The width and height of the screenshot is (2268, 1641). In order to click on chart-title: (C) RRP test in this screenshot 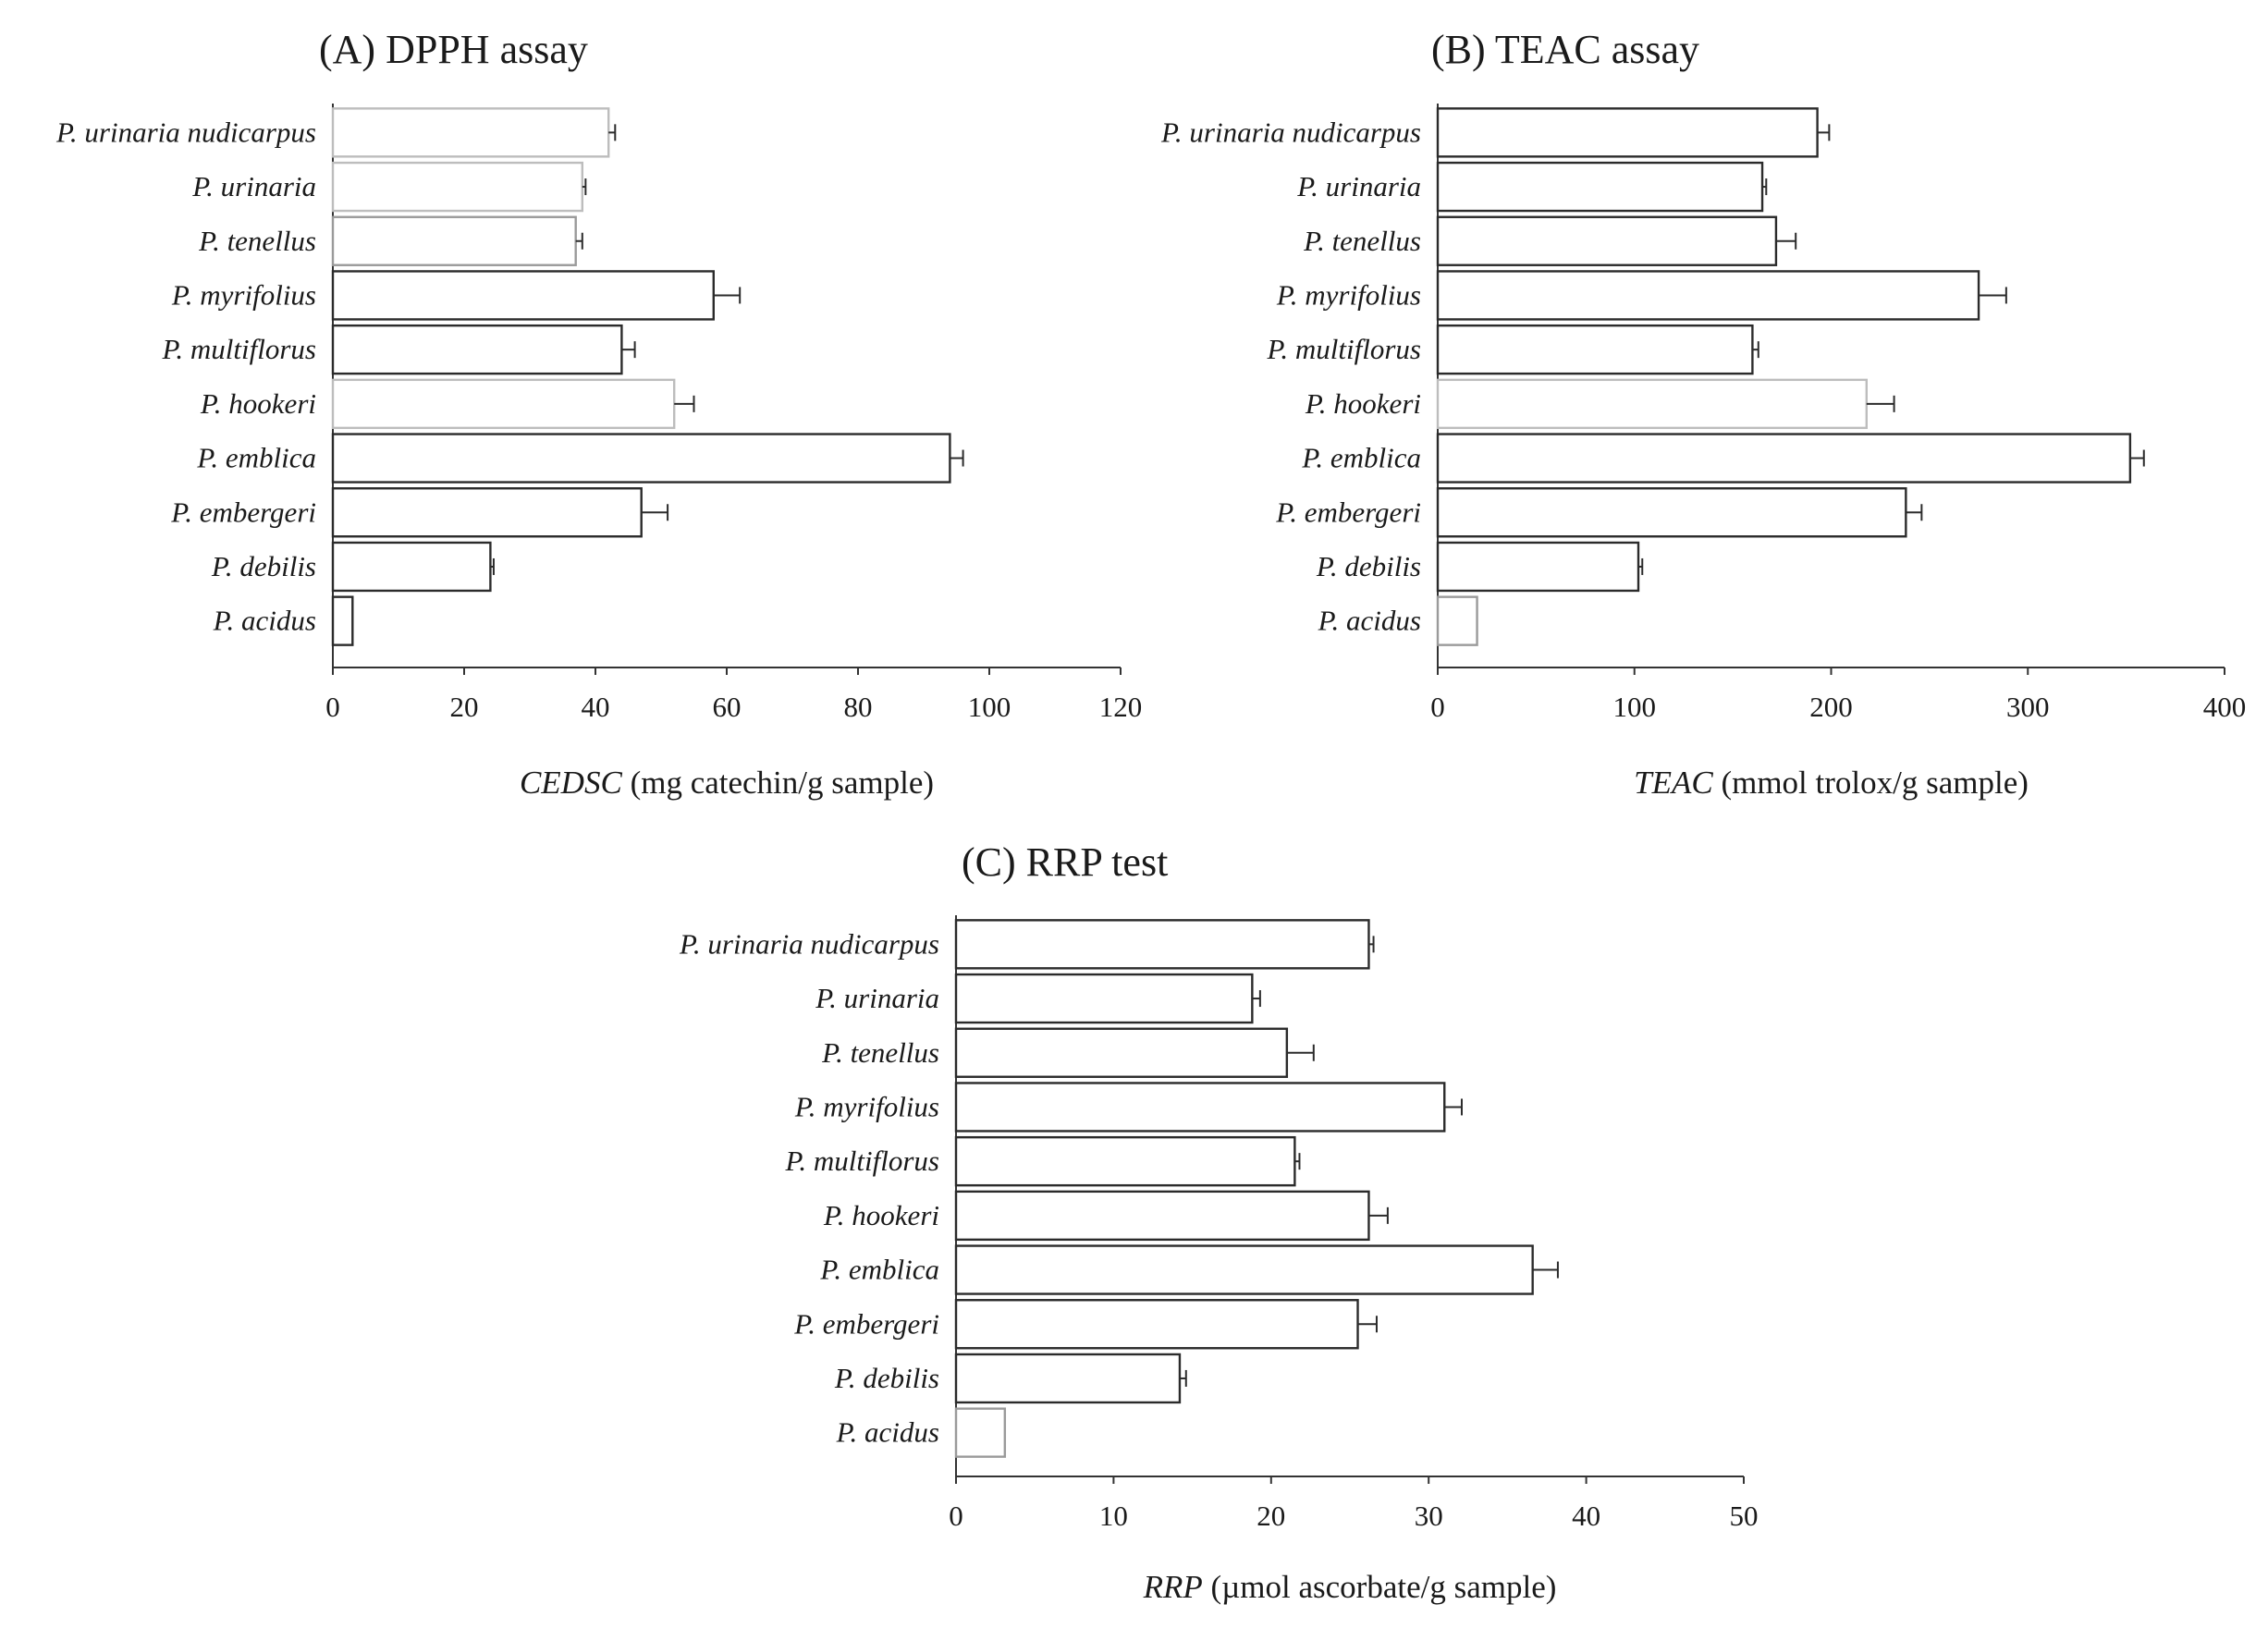, I will do `click(1065, 862)`.